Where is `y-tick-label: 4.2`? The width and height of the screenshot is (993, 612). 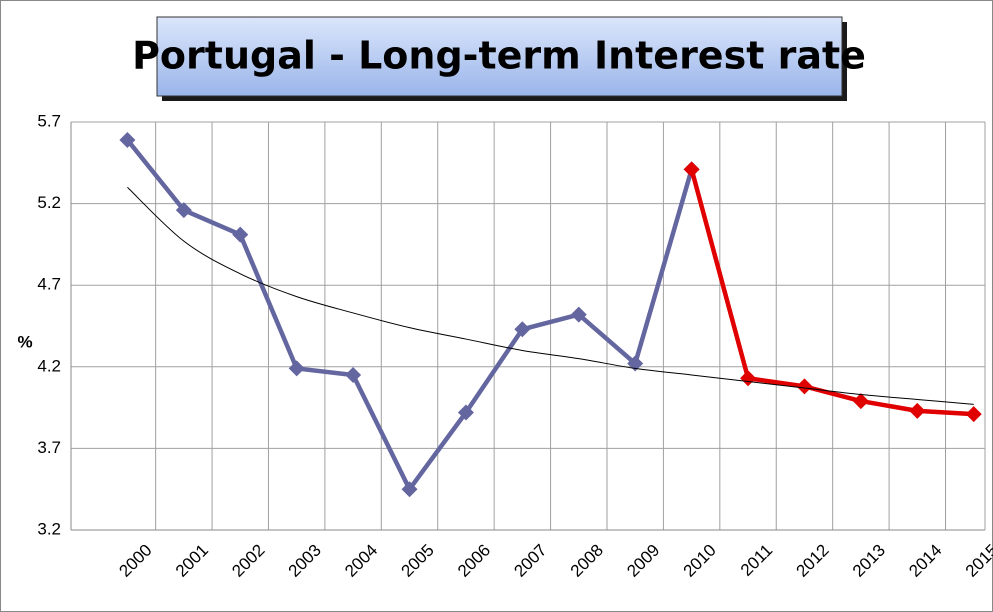
y-tick-label: 4.2 is located at coordinates (49, 365).